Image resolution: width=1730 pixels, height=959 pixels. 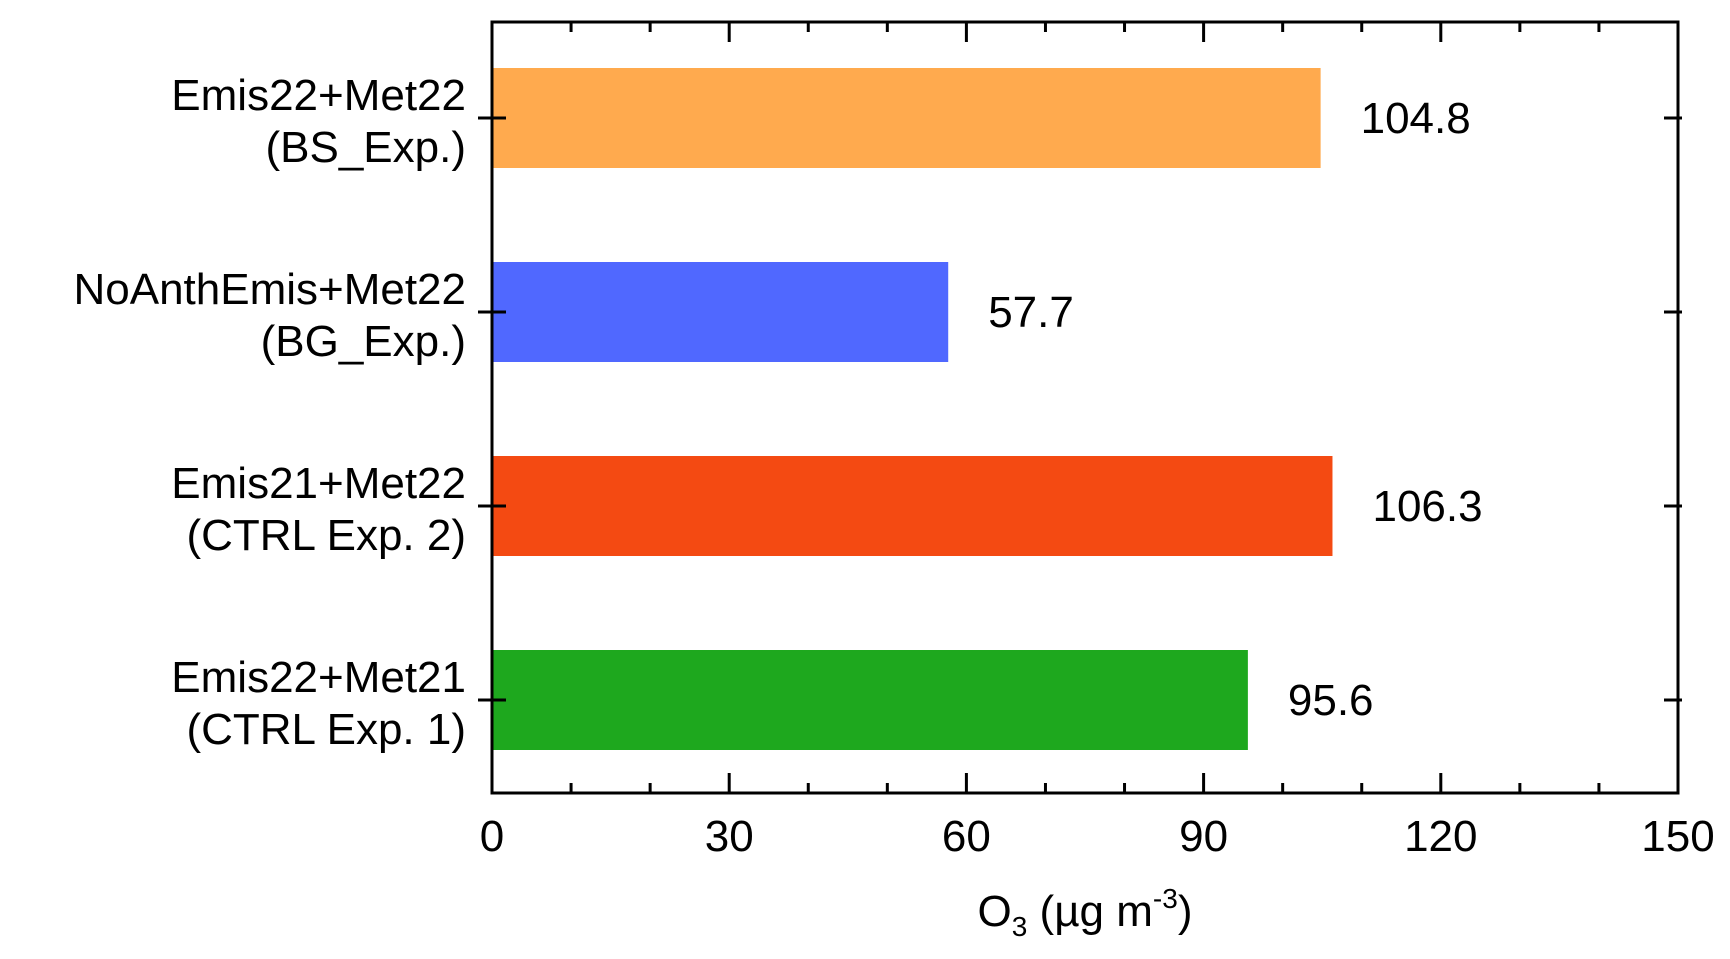 I want to click on bar-value-label-4: 95.6, so click(x=1331, y=700).